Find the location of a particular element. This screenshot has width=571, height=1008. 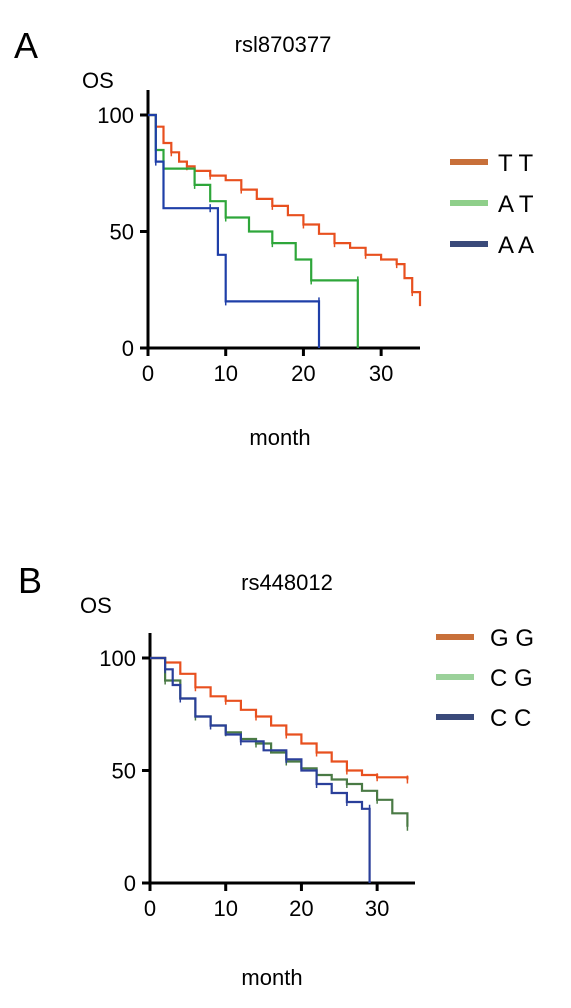

panel-letter: B is located at coordinates (30, 580).